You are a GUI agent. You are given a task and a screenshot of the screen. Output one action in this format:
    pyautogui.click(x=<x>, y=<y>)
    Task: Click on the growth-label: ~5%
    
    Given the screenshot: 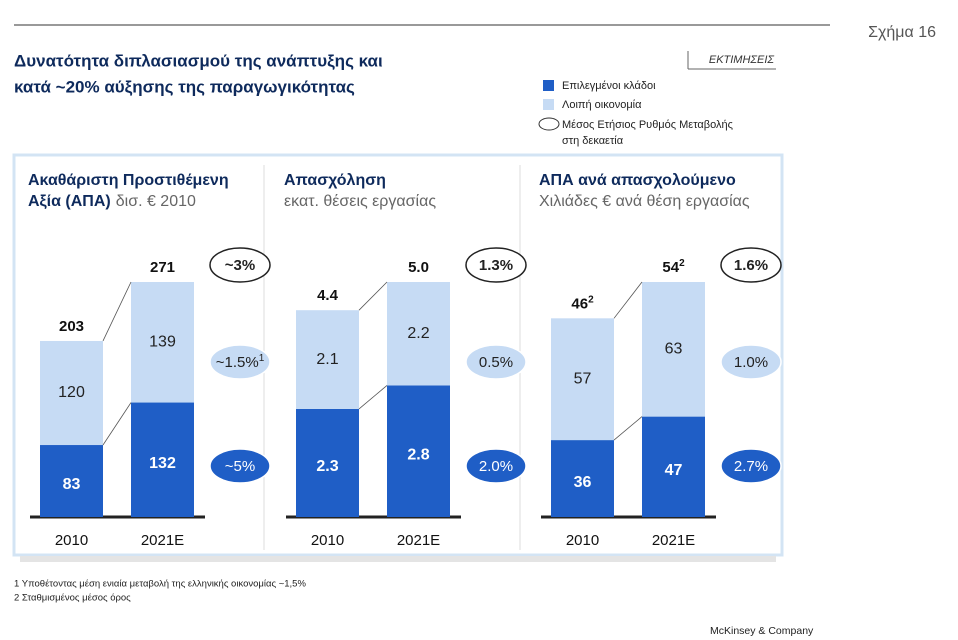 What is the action you would take?
    pyautogui.click(x=240, y=466)
    